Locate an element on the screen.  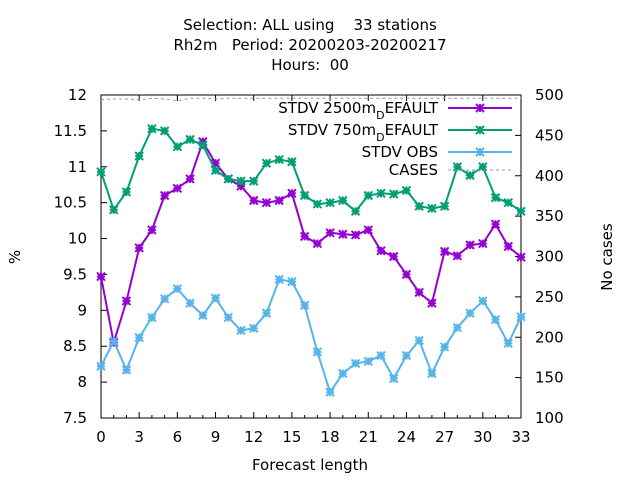
y2-tick-label: 400 is located at coordinates (549, 176).